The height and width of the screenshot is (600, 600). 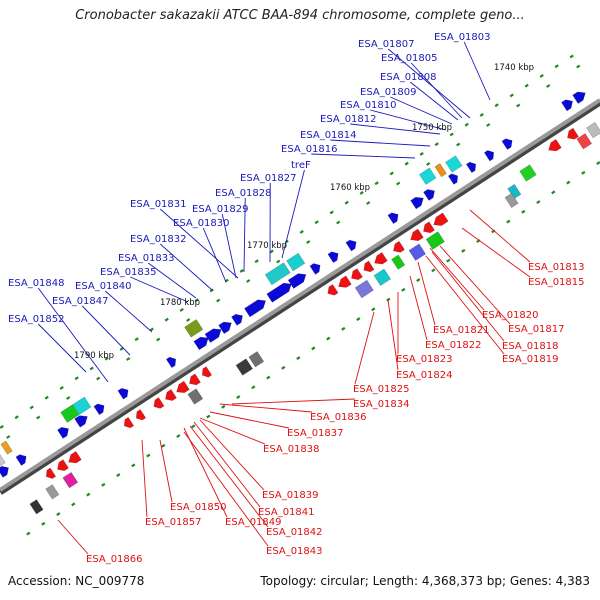 I want to click on top-label-21: ESA_01852, so click(x=36, y=319).